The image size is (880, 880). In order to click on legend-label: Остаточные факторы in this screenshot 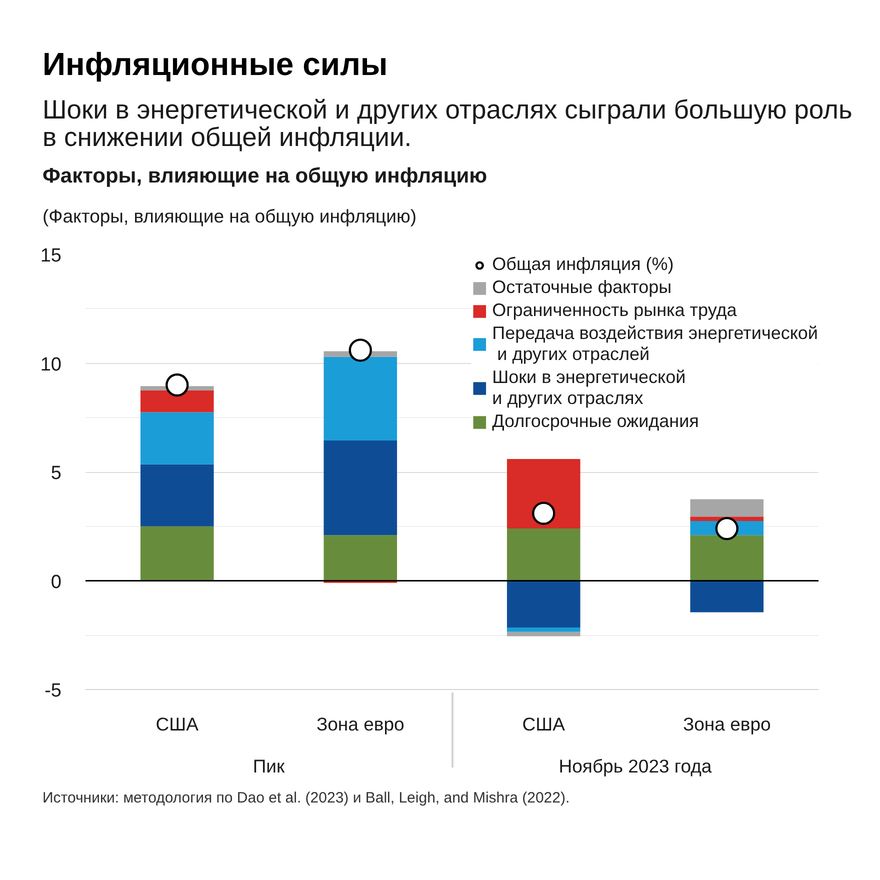, I will do `click(582, 287)`.